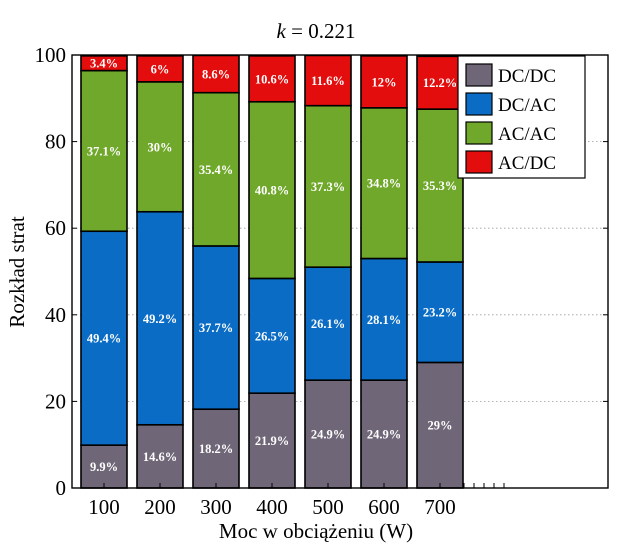 This screenshot has height=551, width=629. I want to click on x-tick-label: 700, so click(440, 507).